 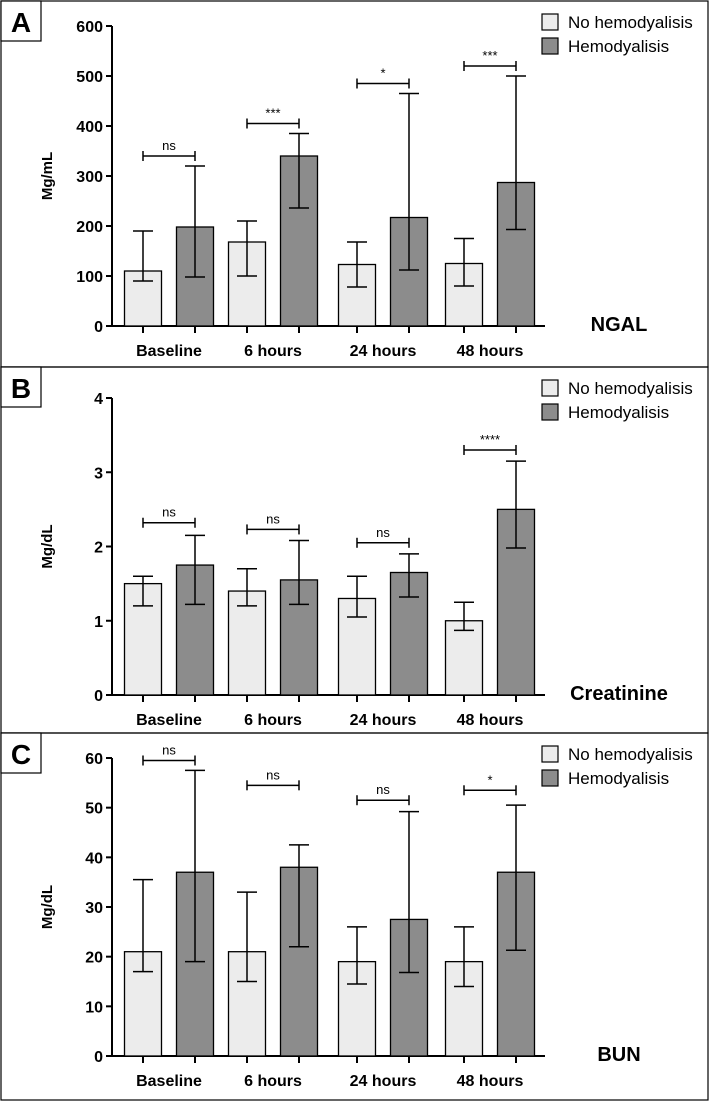 I want to click on y-tick-label: 10, so click(x=94, y=1007).